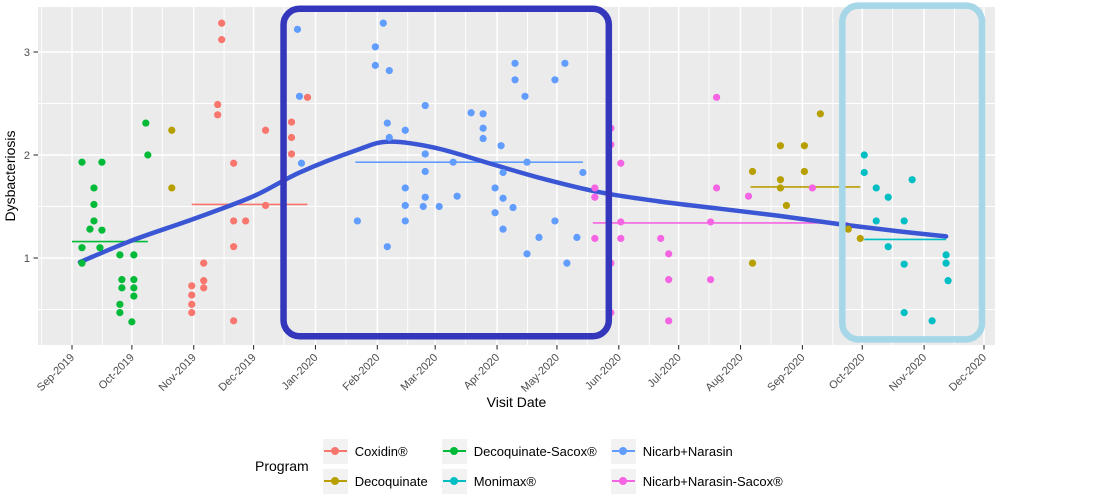 Image resolution: width=1100 pixels, height=500 pixels. Describe the element at coordinates (362, 373) in the screenshot. I see `x-tick-label: Feb-2020` at that location.